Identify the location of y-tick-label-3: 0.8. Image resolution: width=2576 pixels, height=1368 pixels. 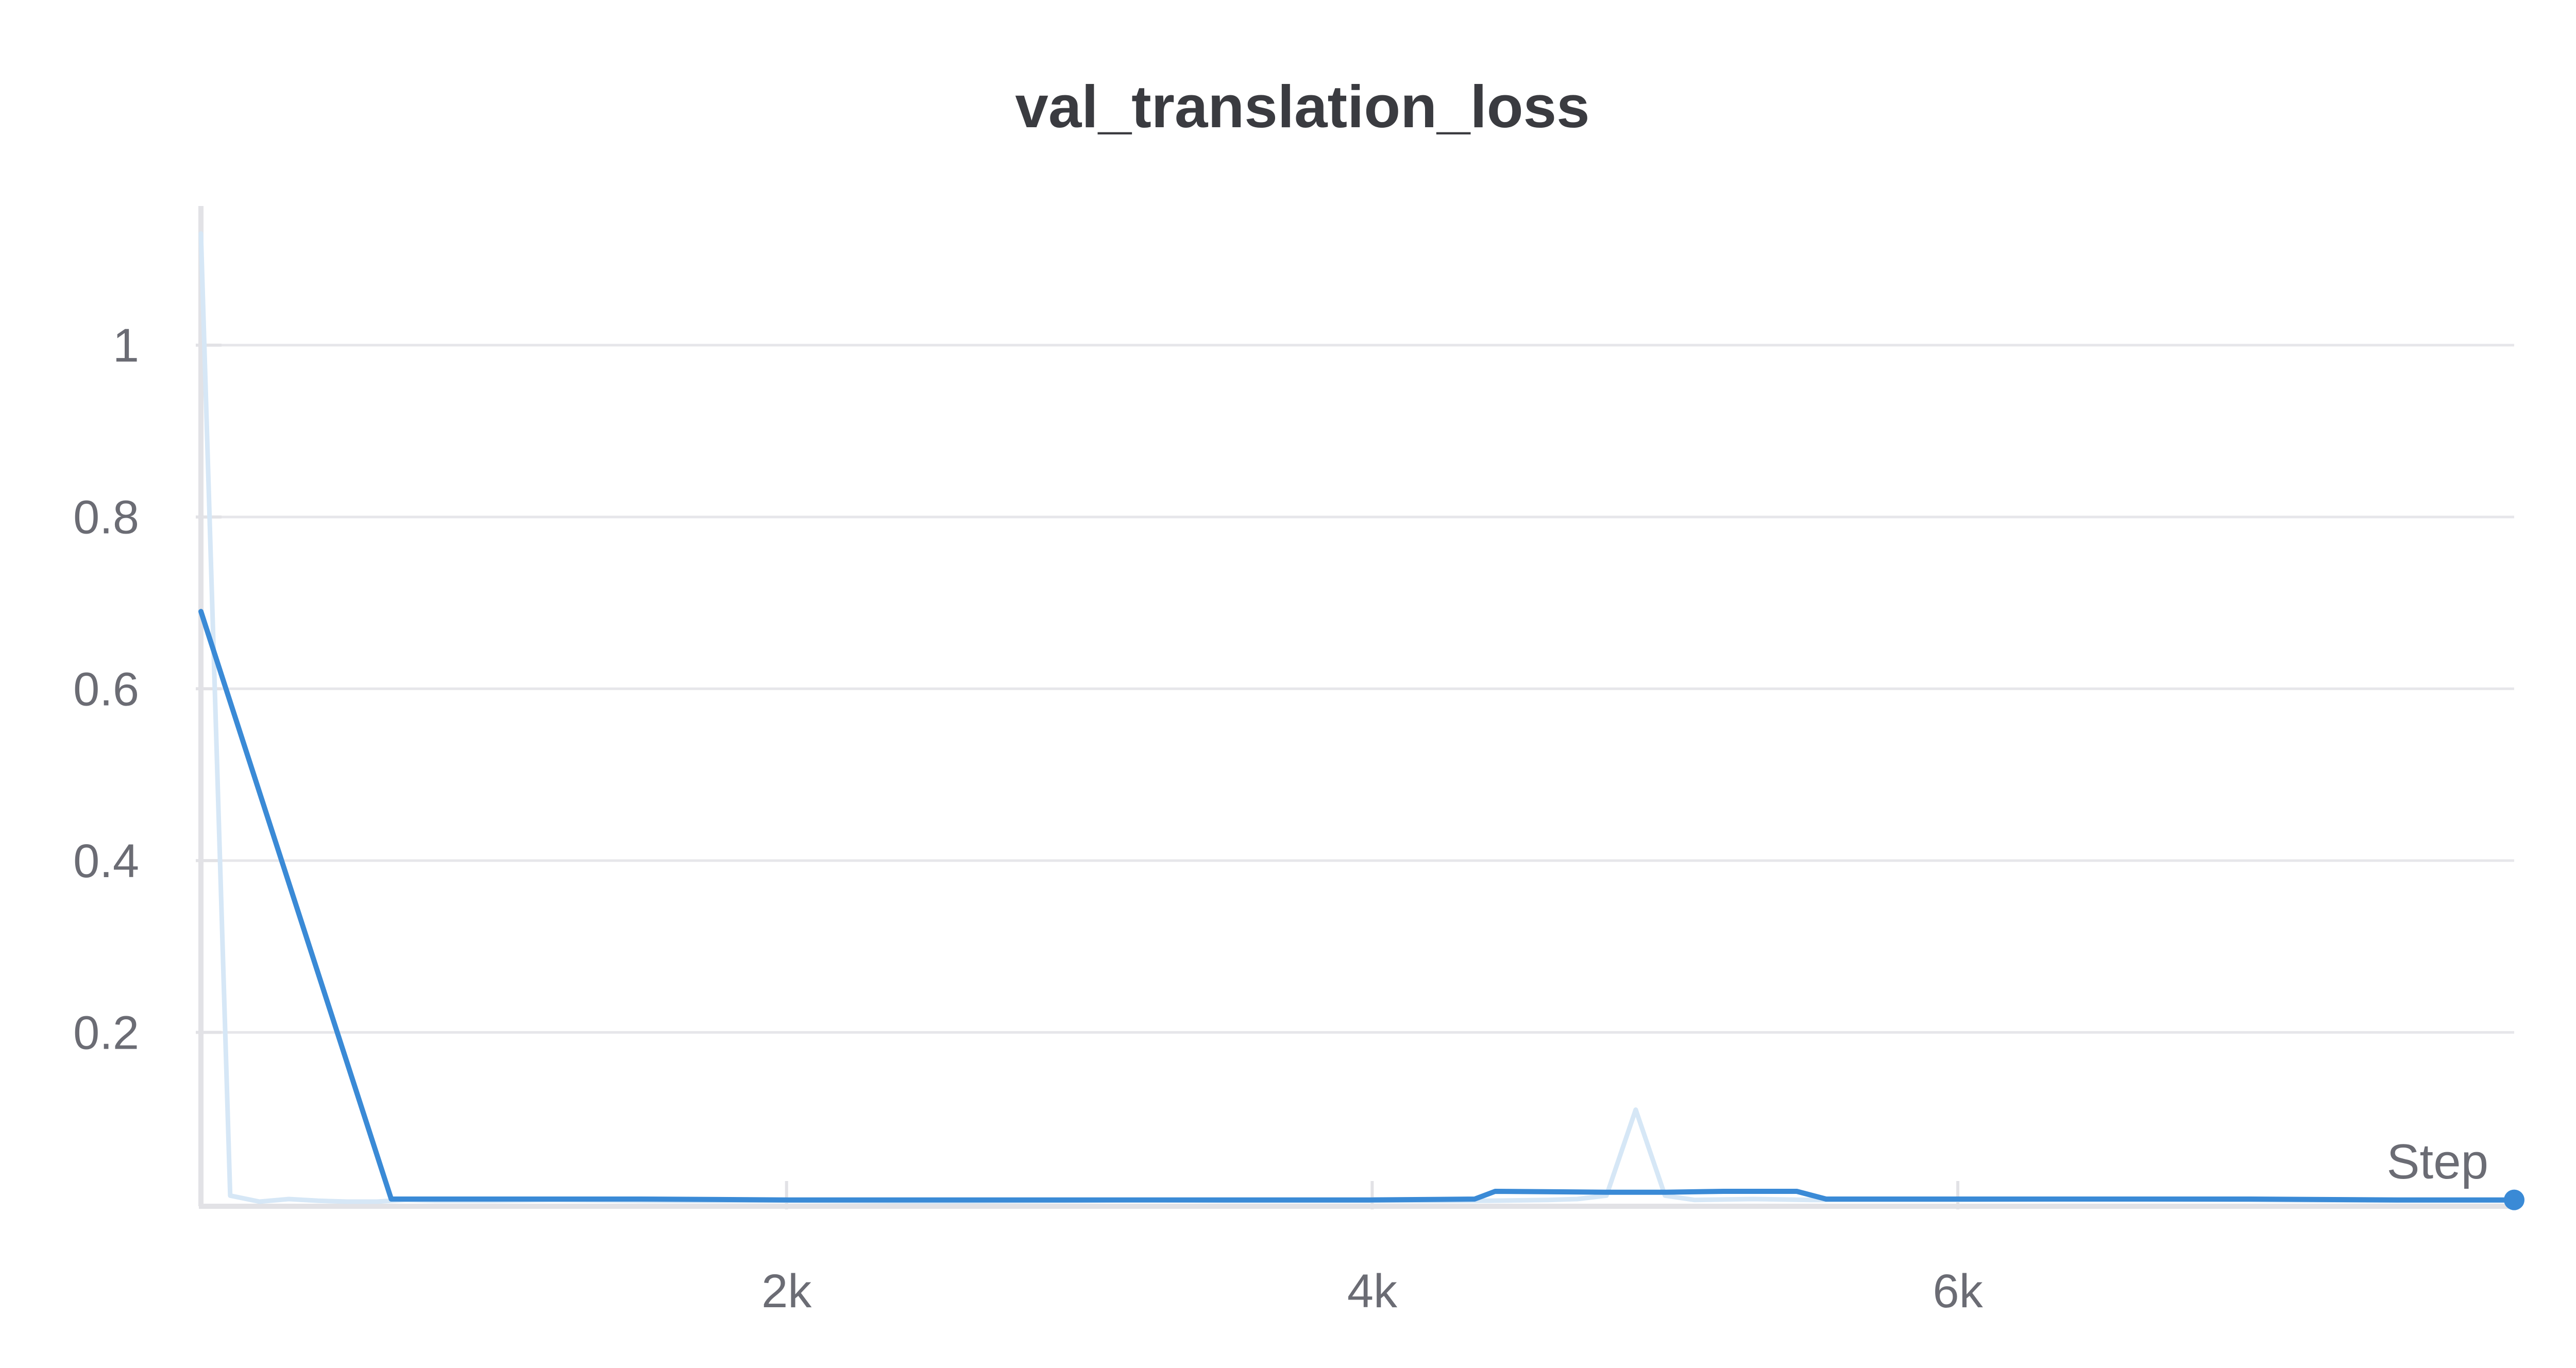
(106, 517).